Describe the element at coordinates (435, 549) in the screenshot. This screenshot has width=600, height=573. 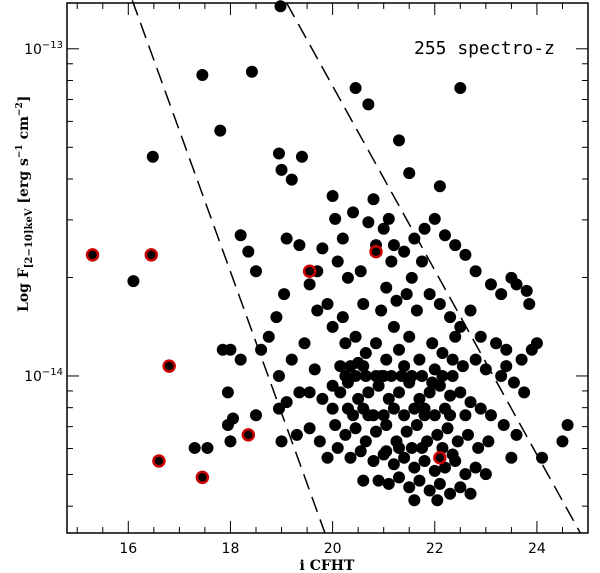
I see `x-tick-label-22: 22` at that location.